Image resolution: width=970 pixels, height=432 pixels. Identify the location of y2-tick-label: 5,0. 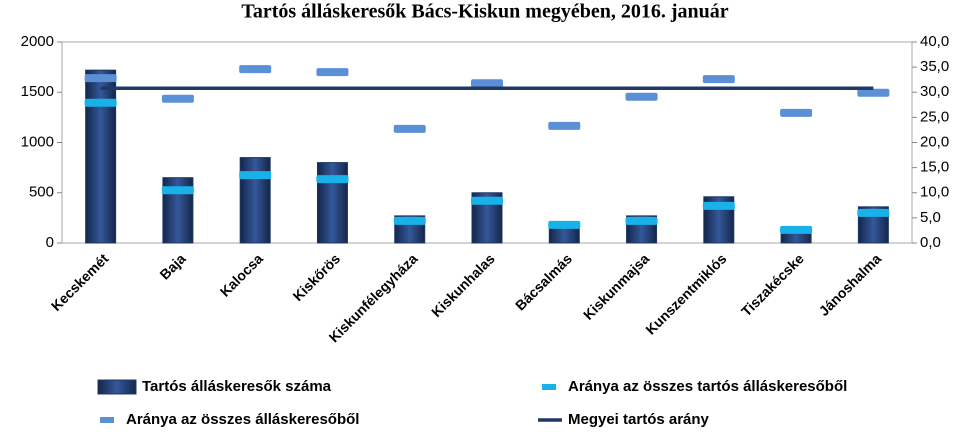
(930, 217).